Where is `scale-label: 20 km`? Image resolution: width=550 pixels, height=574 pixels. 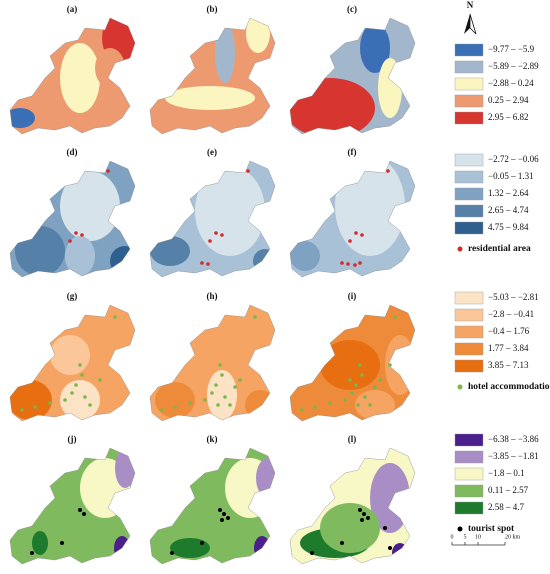 scale-label: 20 km is located at coordinates (513, 537).